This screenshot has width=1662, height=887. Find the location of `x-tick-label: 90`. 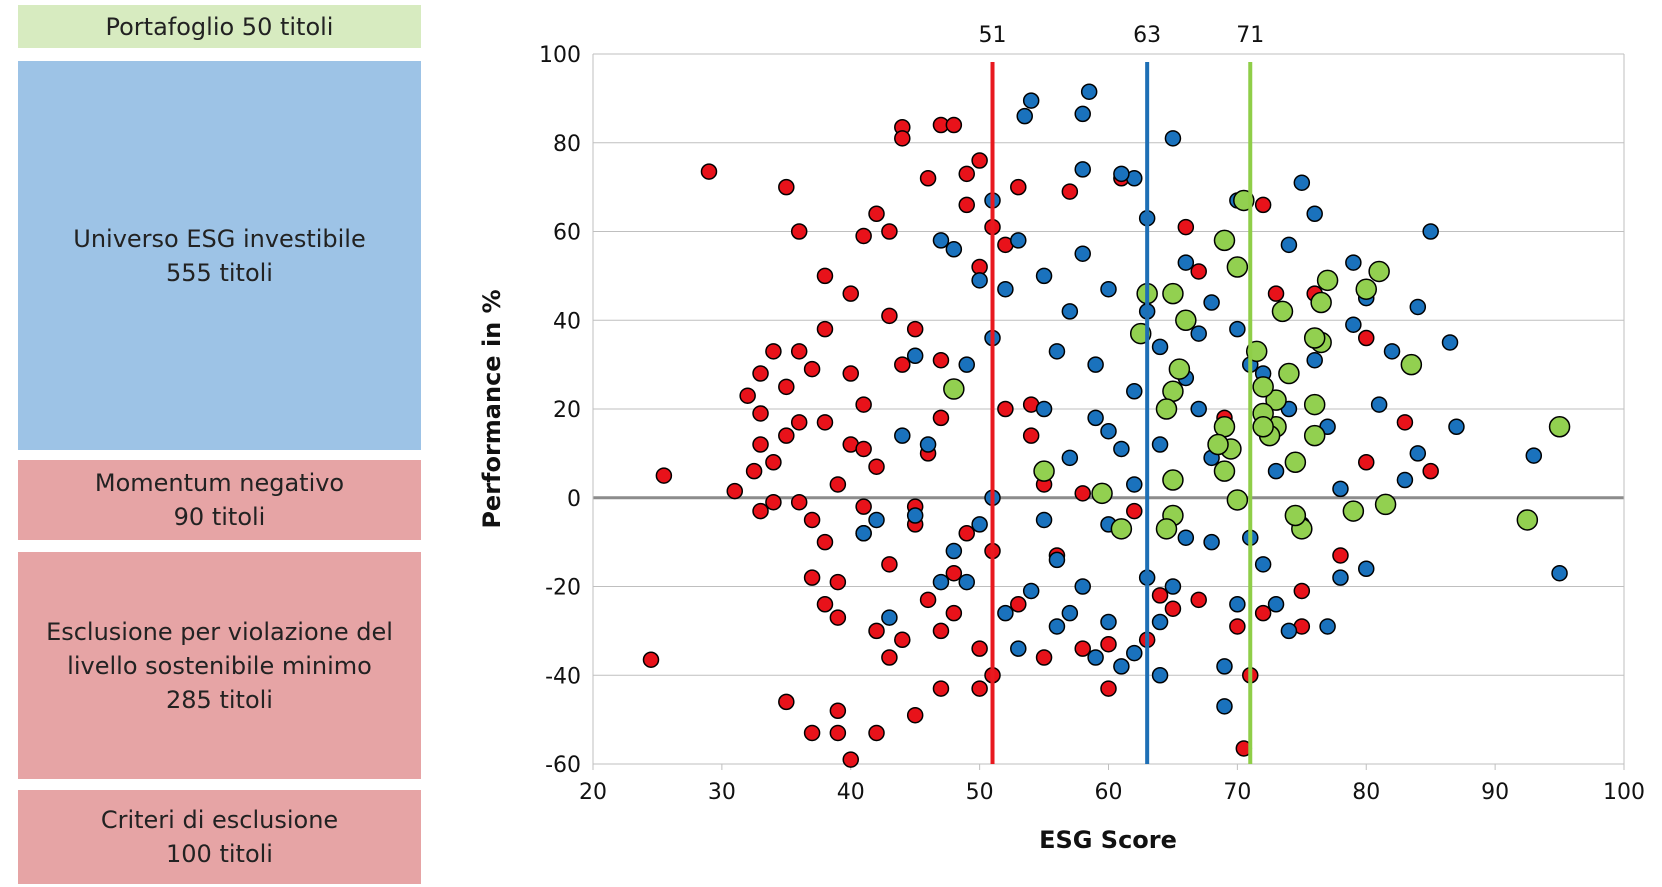

x-tick-label: 90 is located at coordinates (1495, 792).